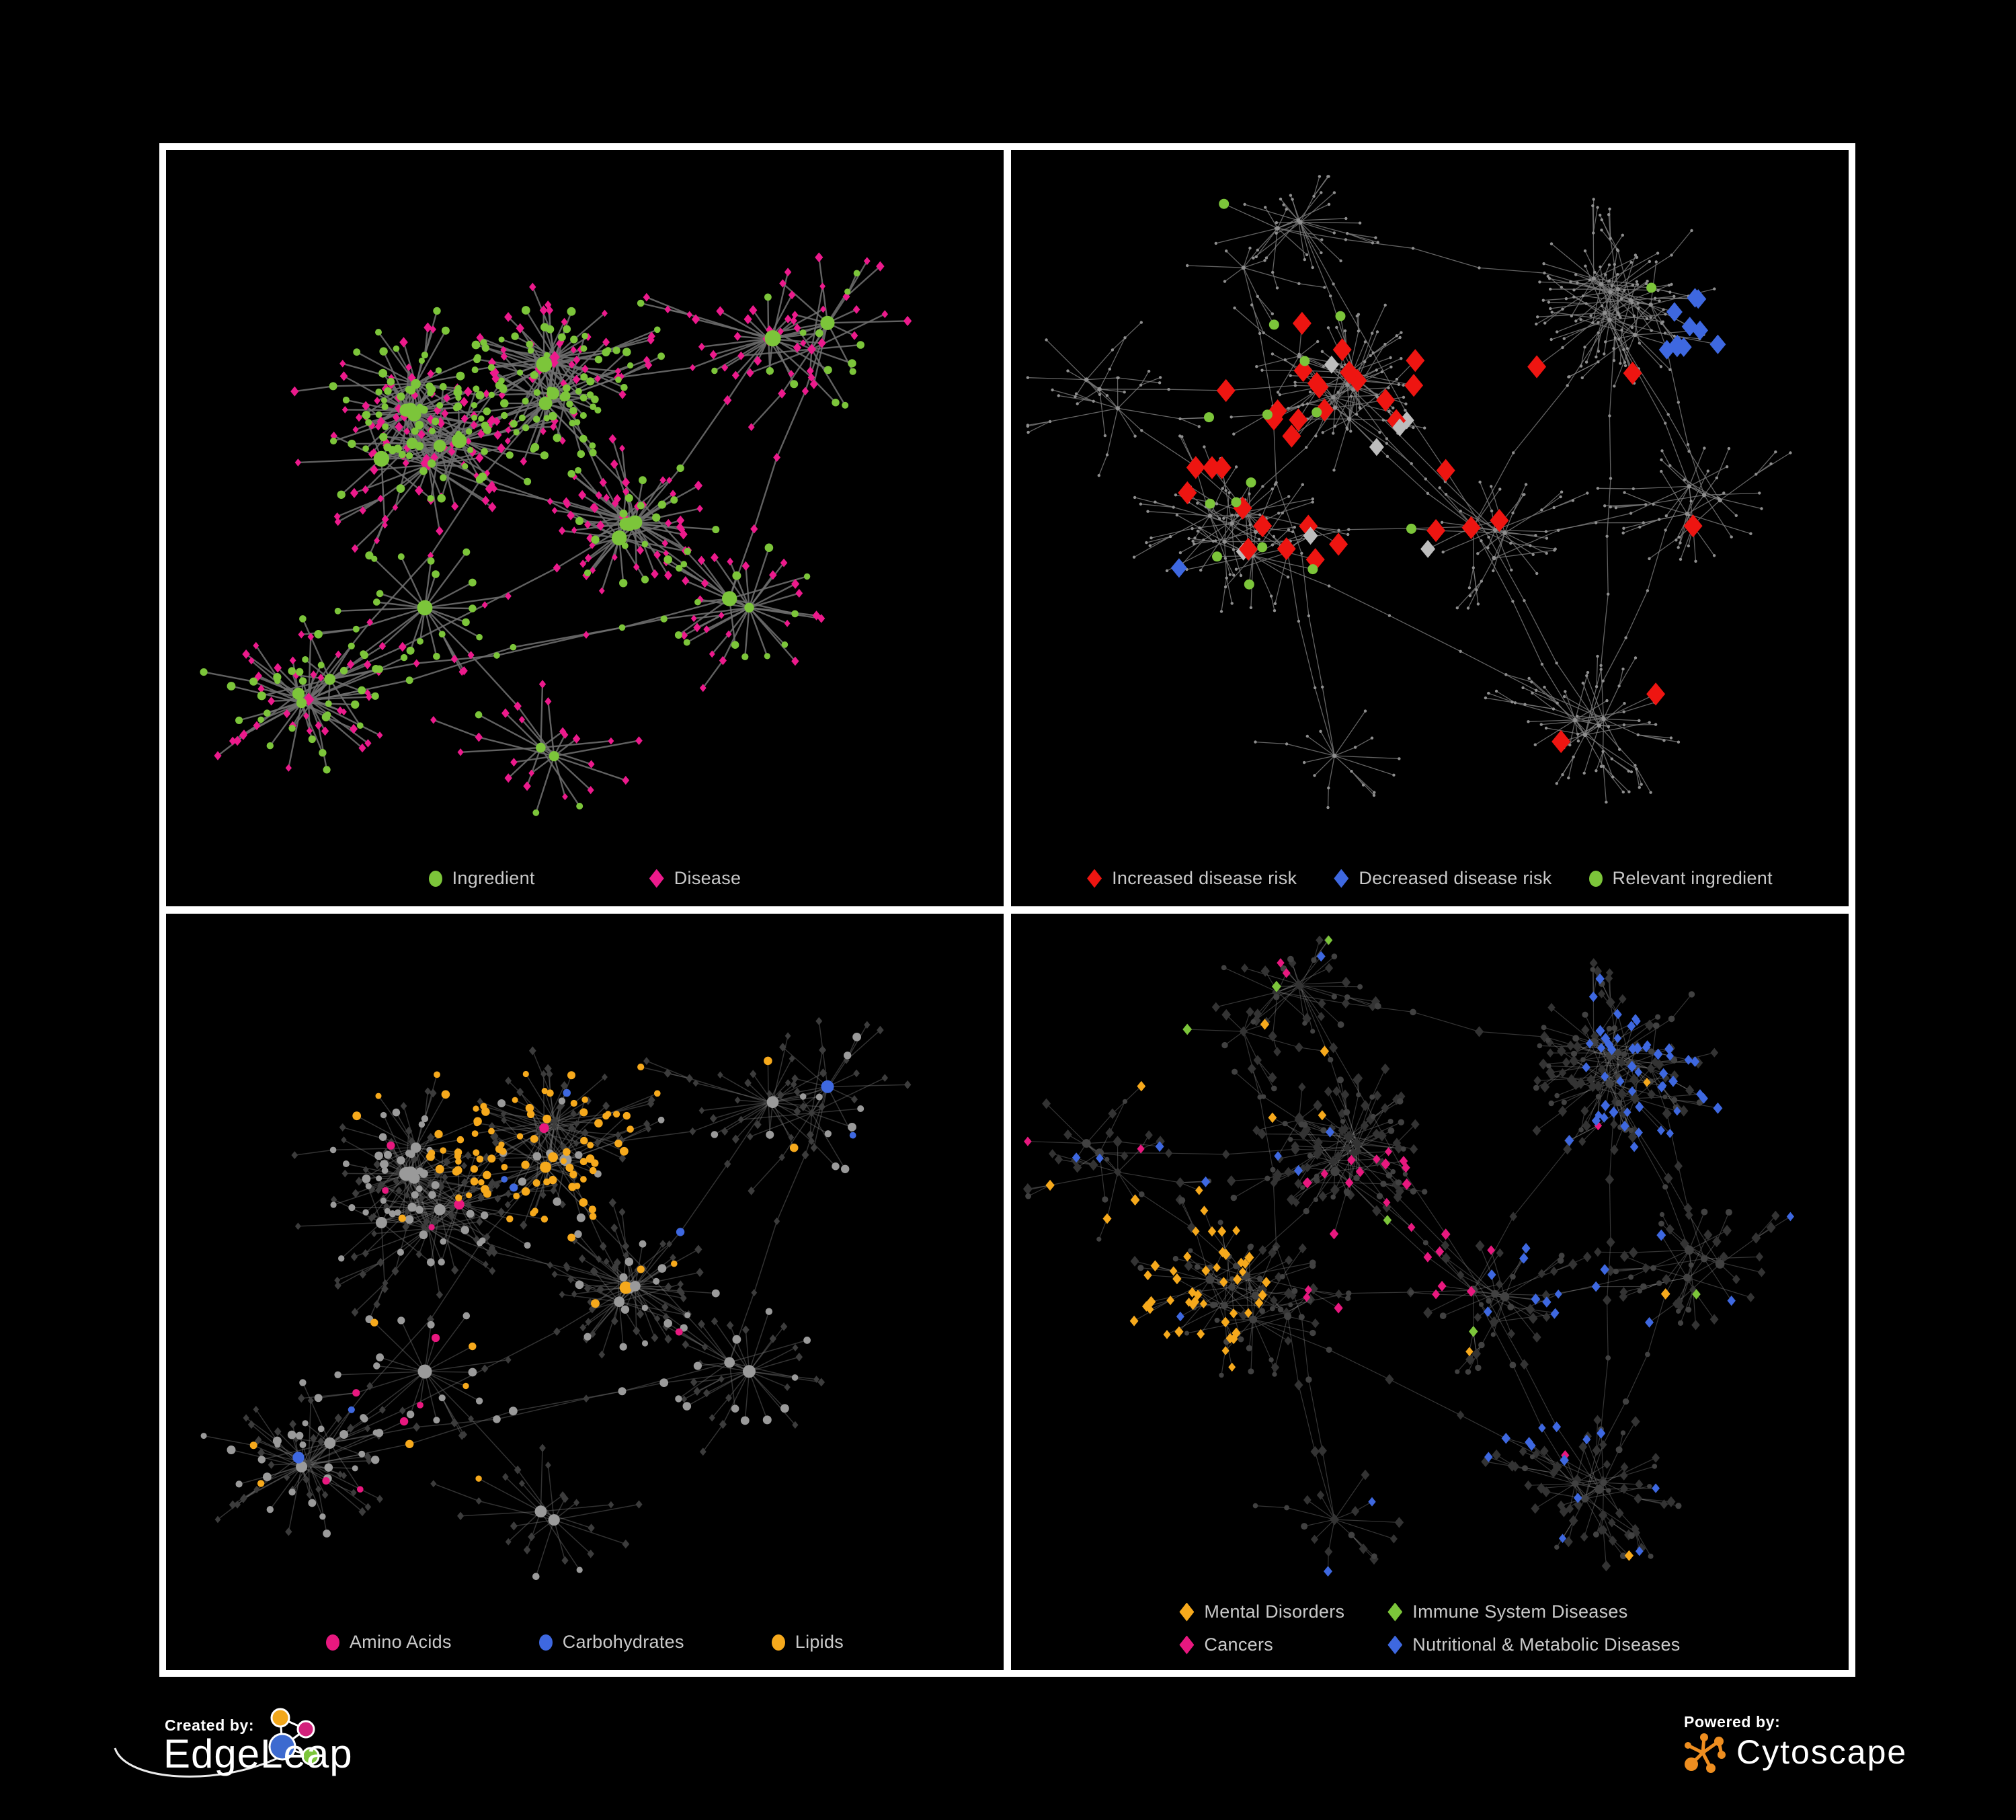 This screenshot has width=2016, height=1820. Describe the element at coordinates (1395, 1645) in the screenshot. I see `nutritional-metabolic-diamond-marker` at that location.